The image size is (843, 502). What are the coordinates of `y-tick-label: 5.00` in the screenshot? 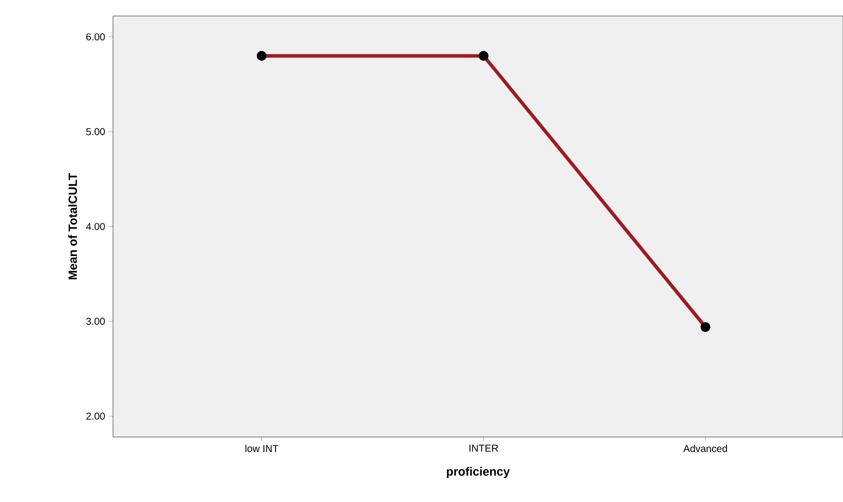 It's located at (95, 132).